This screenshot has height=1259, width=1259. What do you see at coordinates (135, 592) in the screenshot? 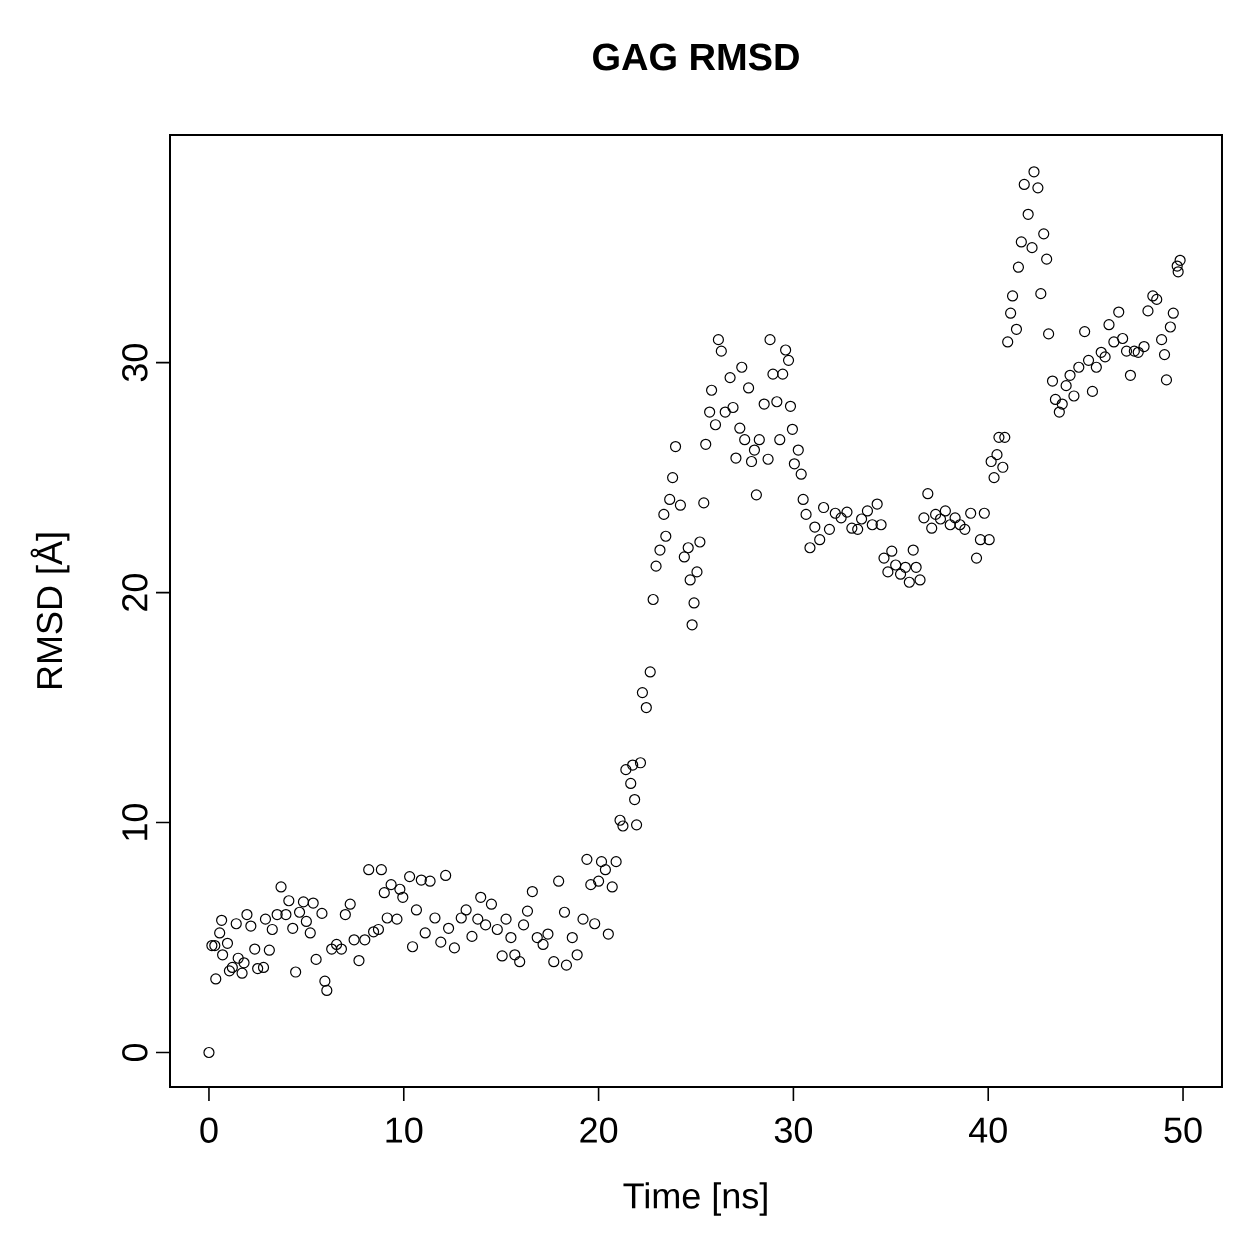
I see `y-tick-label: 20` at bounding box center [135, 592].